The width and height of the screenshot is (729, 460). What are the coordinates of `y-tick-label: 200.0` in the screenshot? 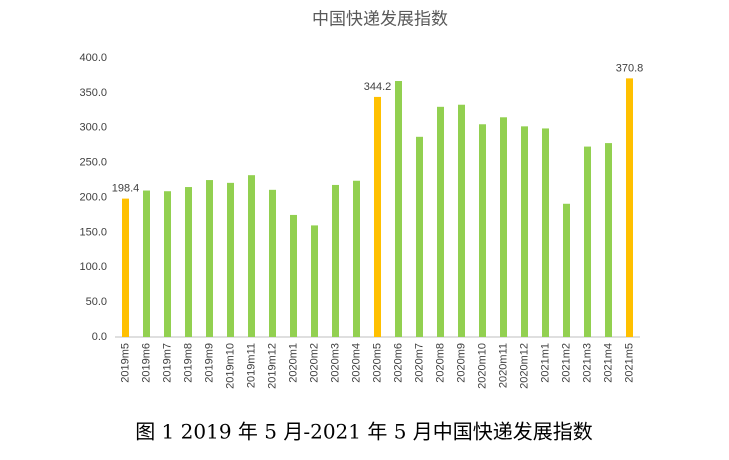 It's located at (93, 197).